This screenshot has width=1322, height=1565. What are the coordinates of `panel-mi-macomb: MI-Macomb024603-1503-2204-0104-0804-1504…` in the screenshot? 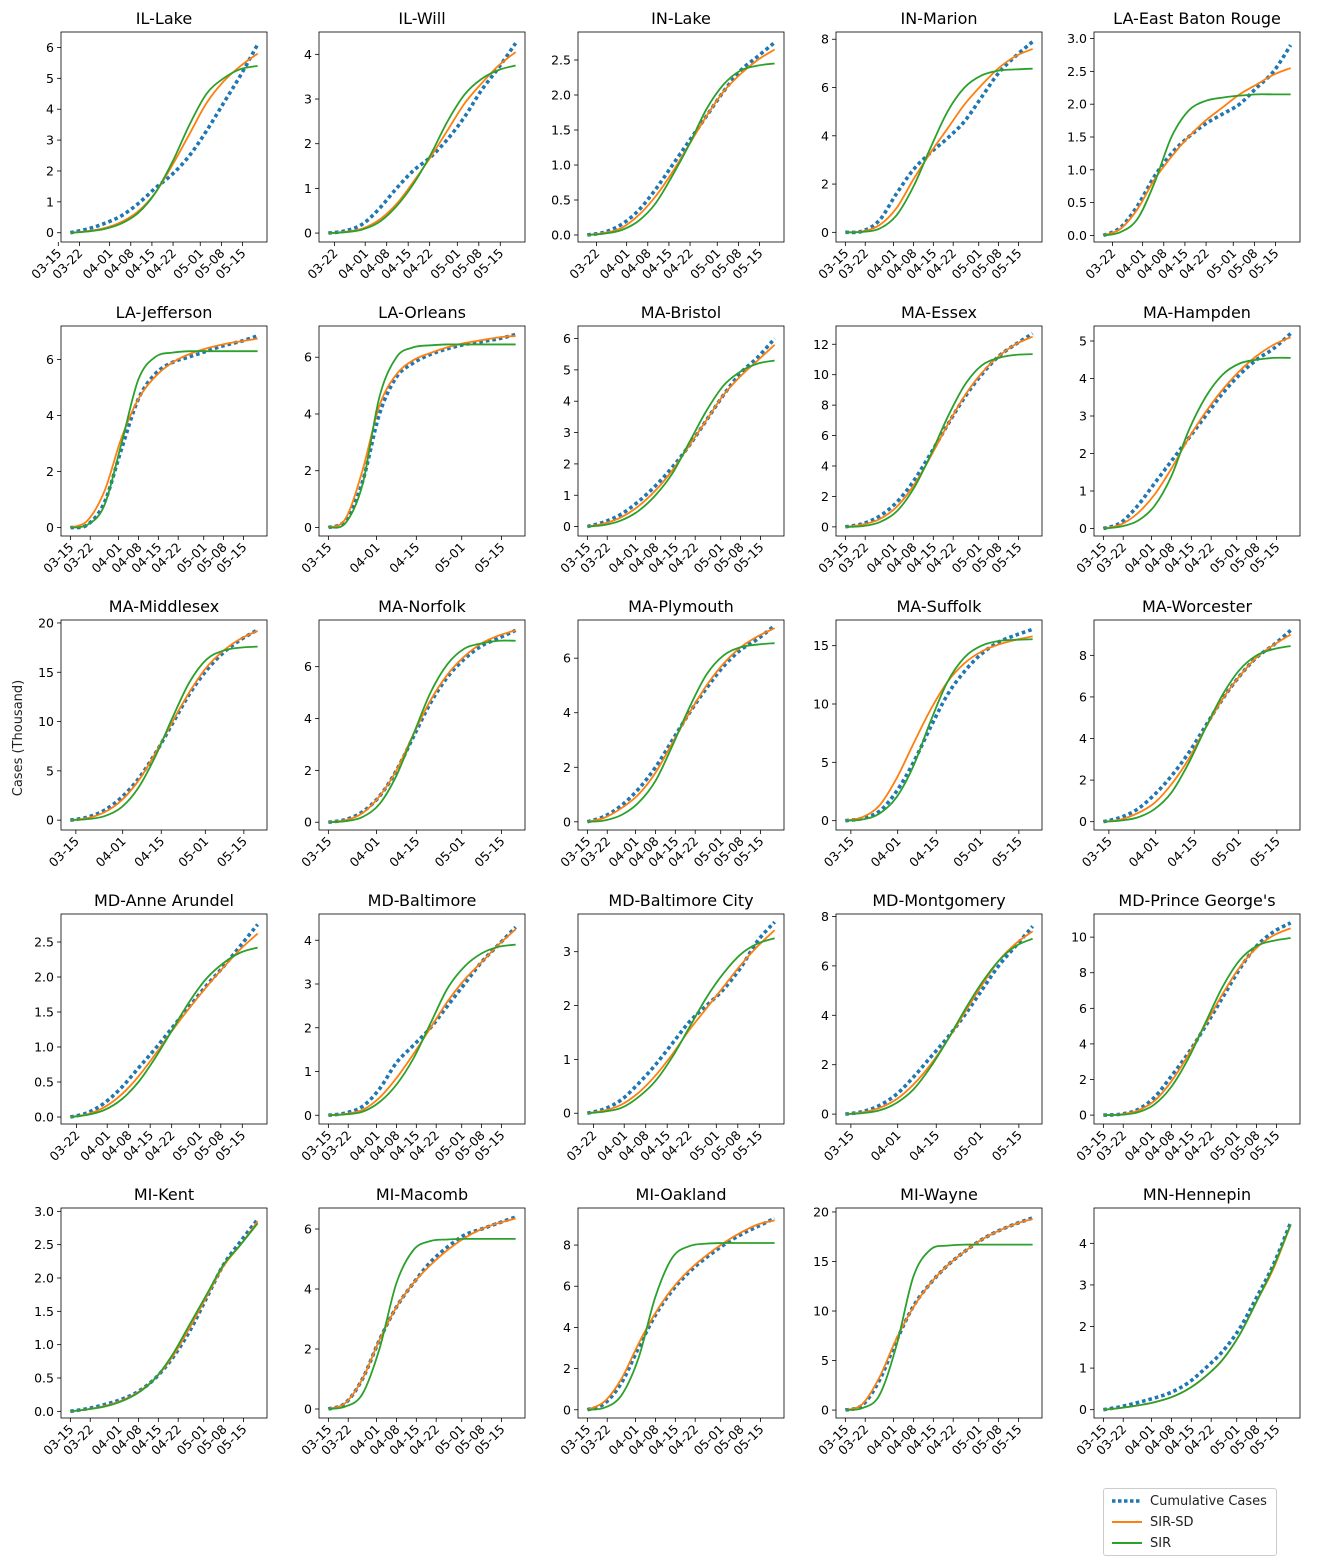 It's located at (412, 1321).